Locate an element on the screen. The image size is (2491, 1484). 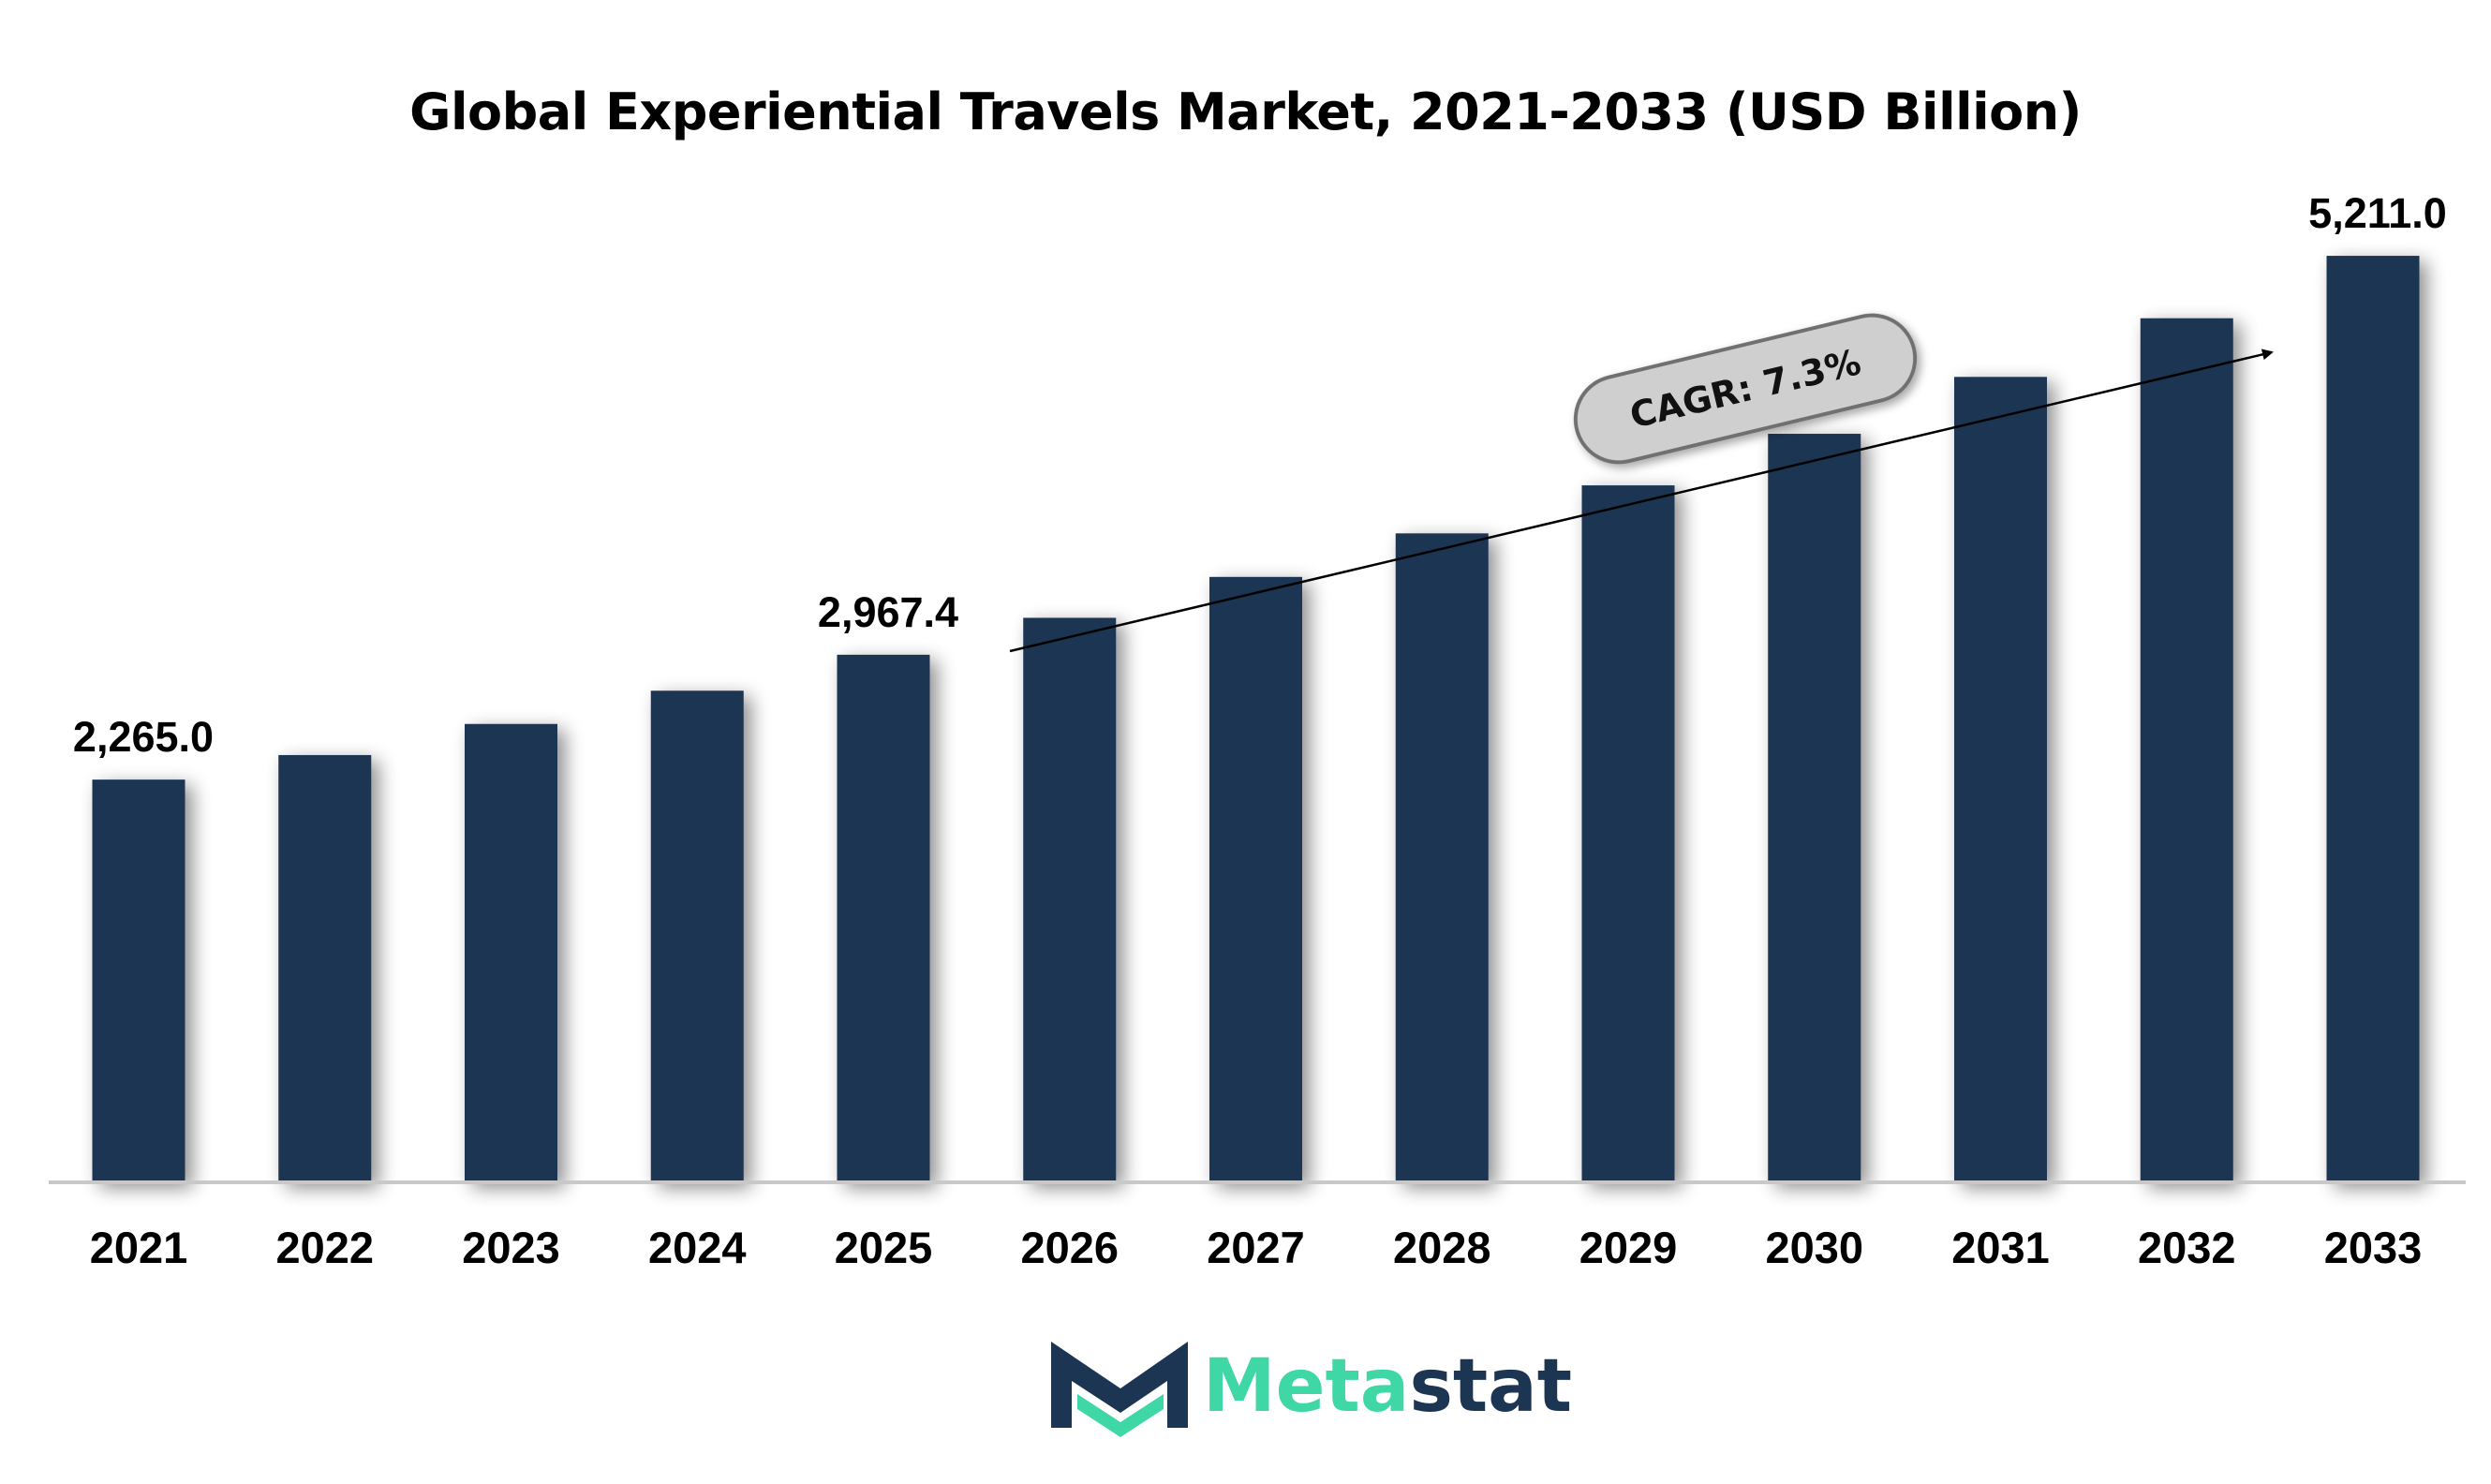
bar-2032 is located at coordinates (2186, 750).